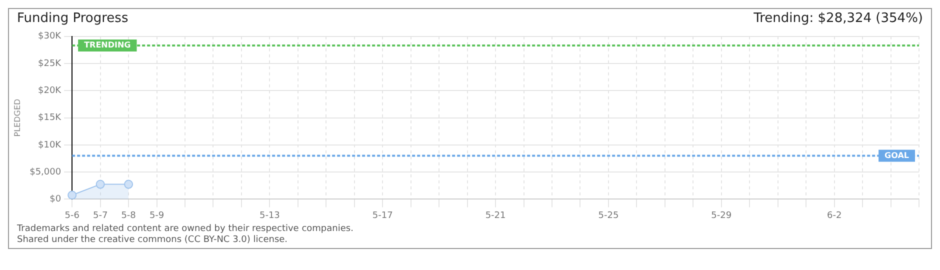  Describe the element at coordinates (153, 240) in the screenshot. I see `text: Shared under the creative commons (CC BY-NC 3.0) license.` at that location.